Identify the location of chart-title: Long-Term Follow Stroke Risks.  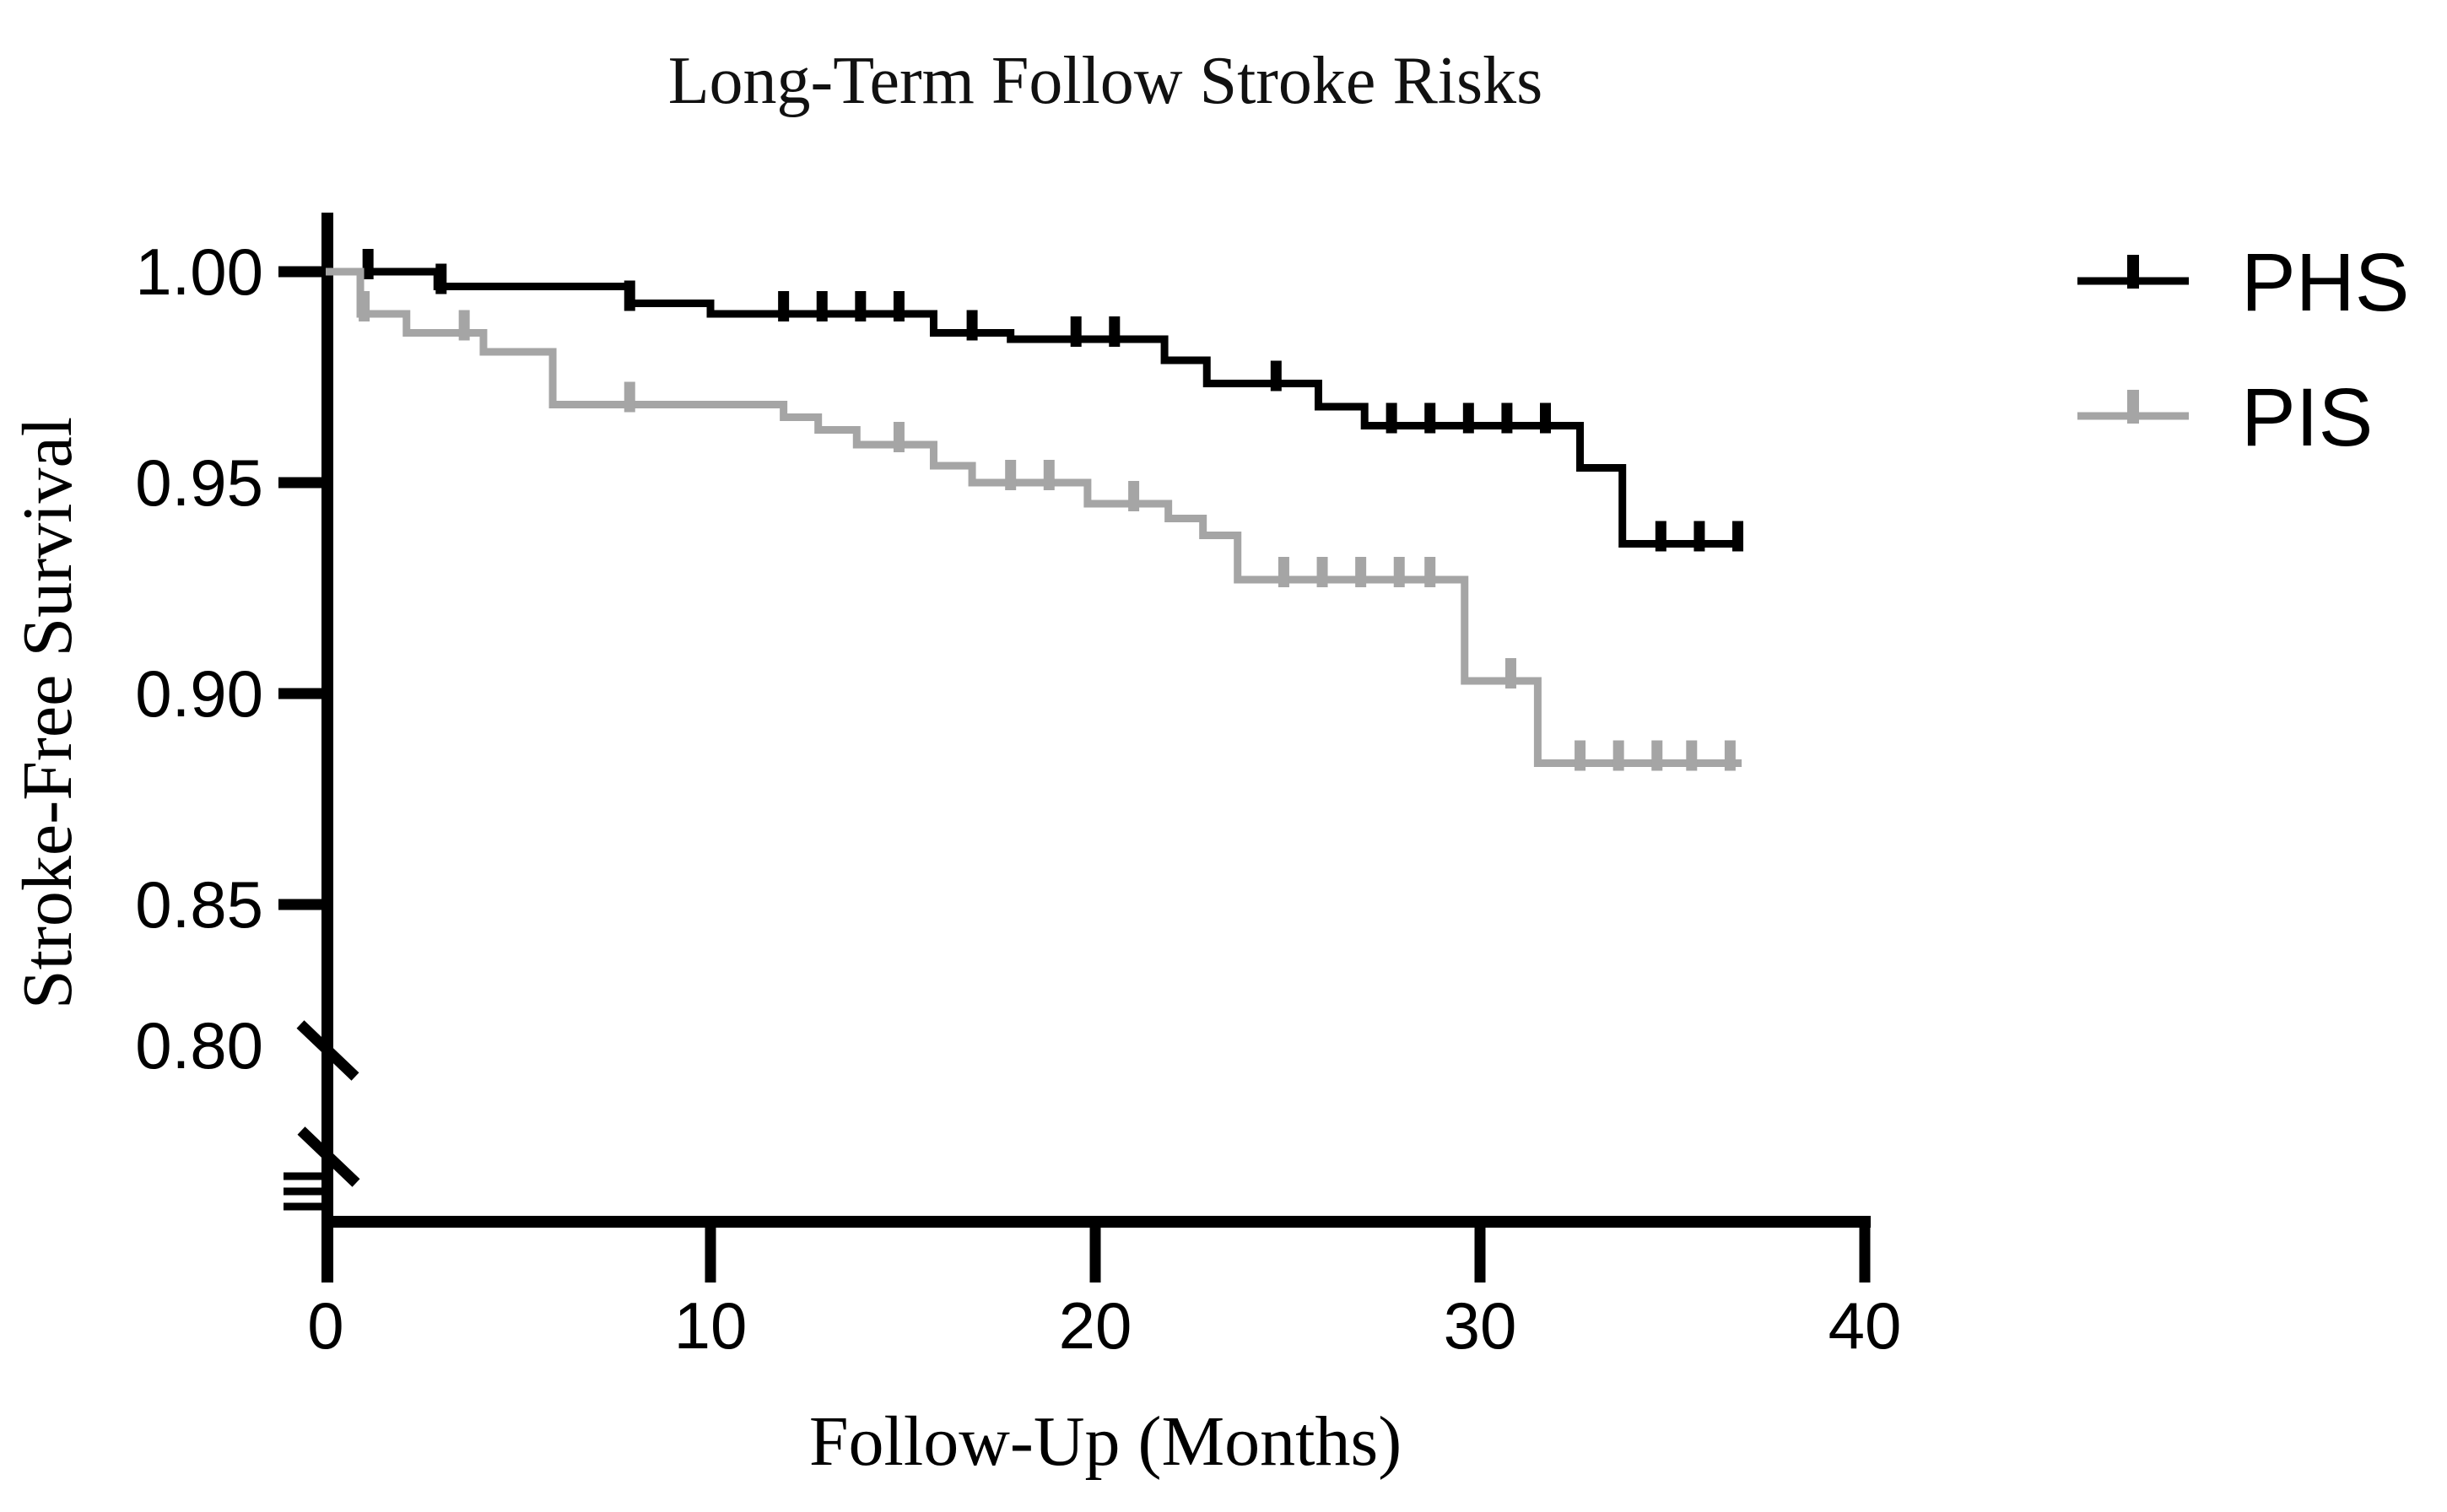
(1105, 81).